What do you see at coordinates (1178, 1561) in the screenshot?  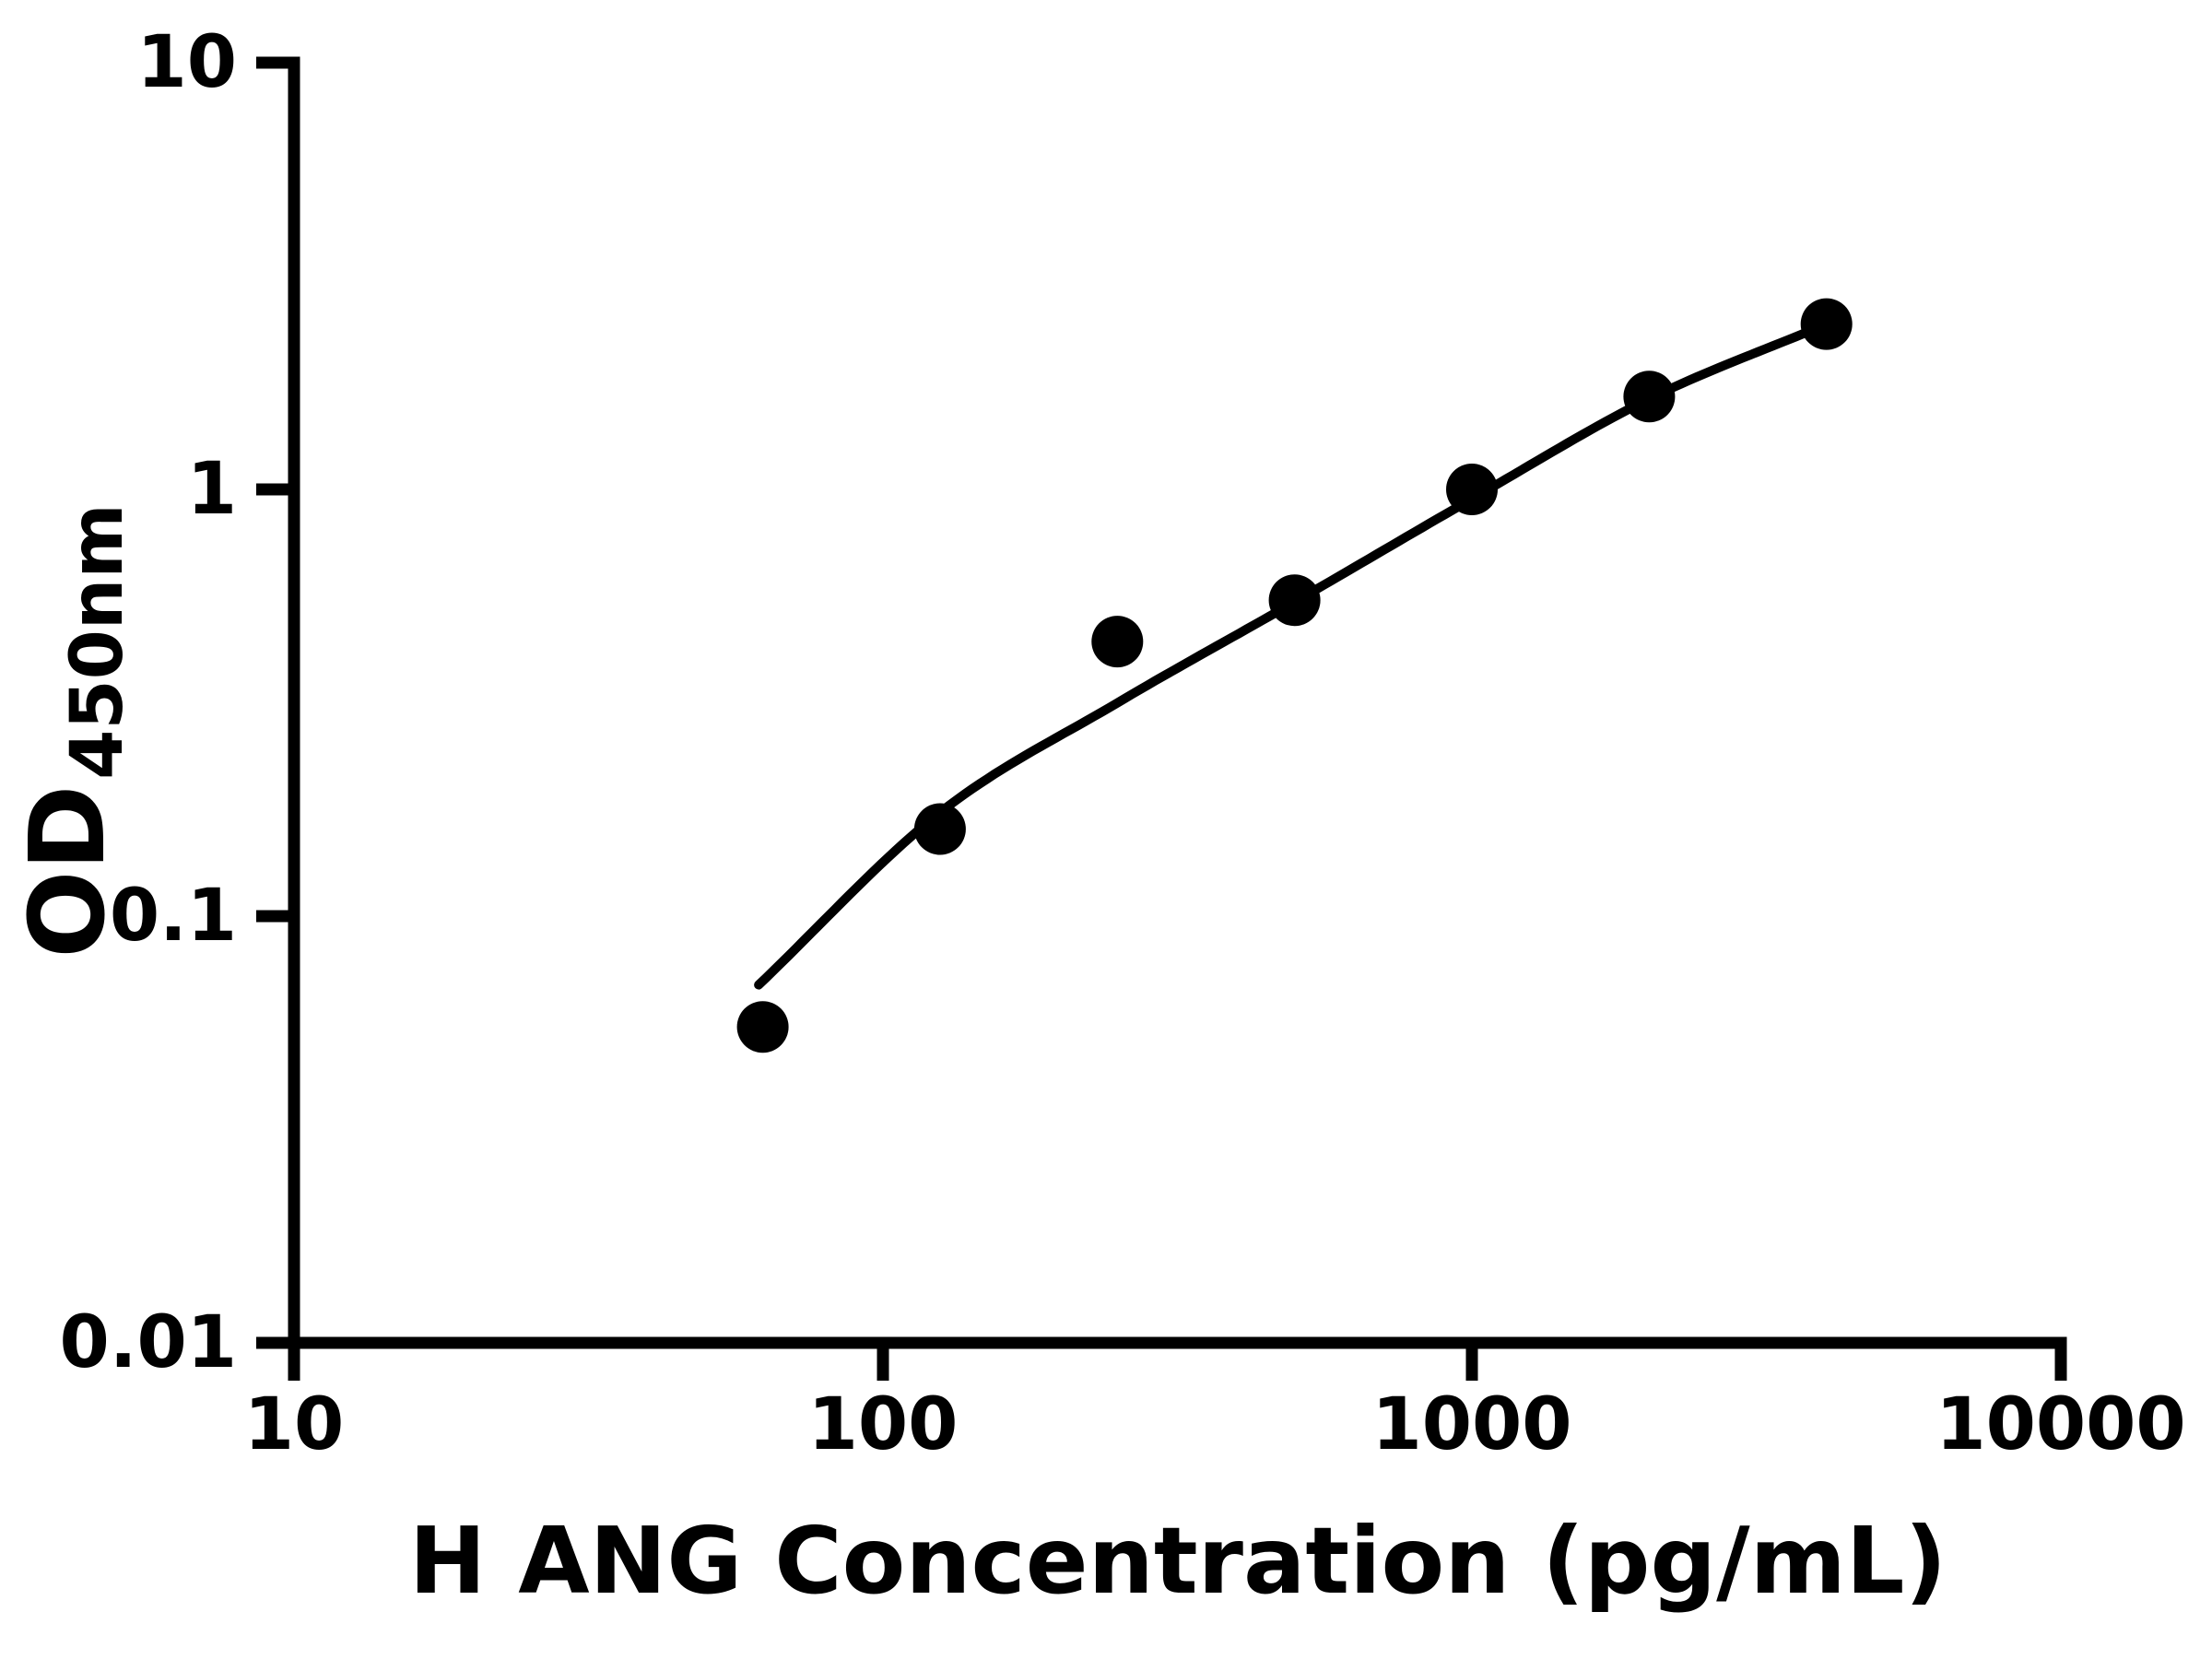 I see `x-axis-title: H ANG Concentration (pg/mL)` at bounding box center [1178, 1561].